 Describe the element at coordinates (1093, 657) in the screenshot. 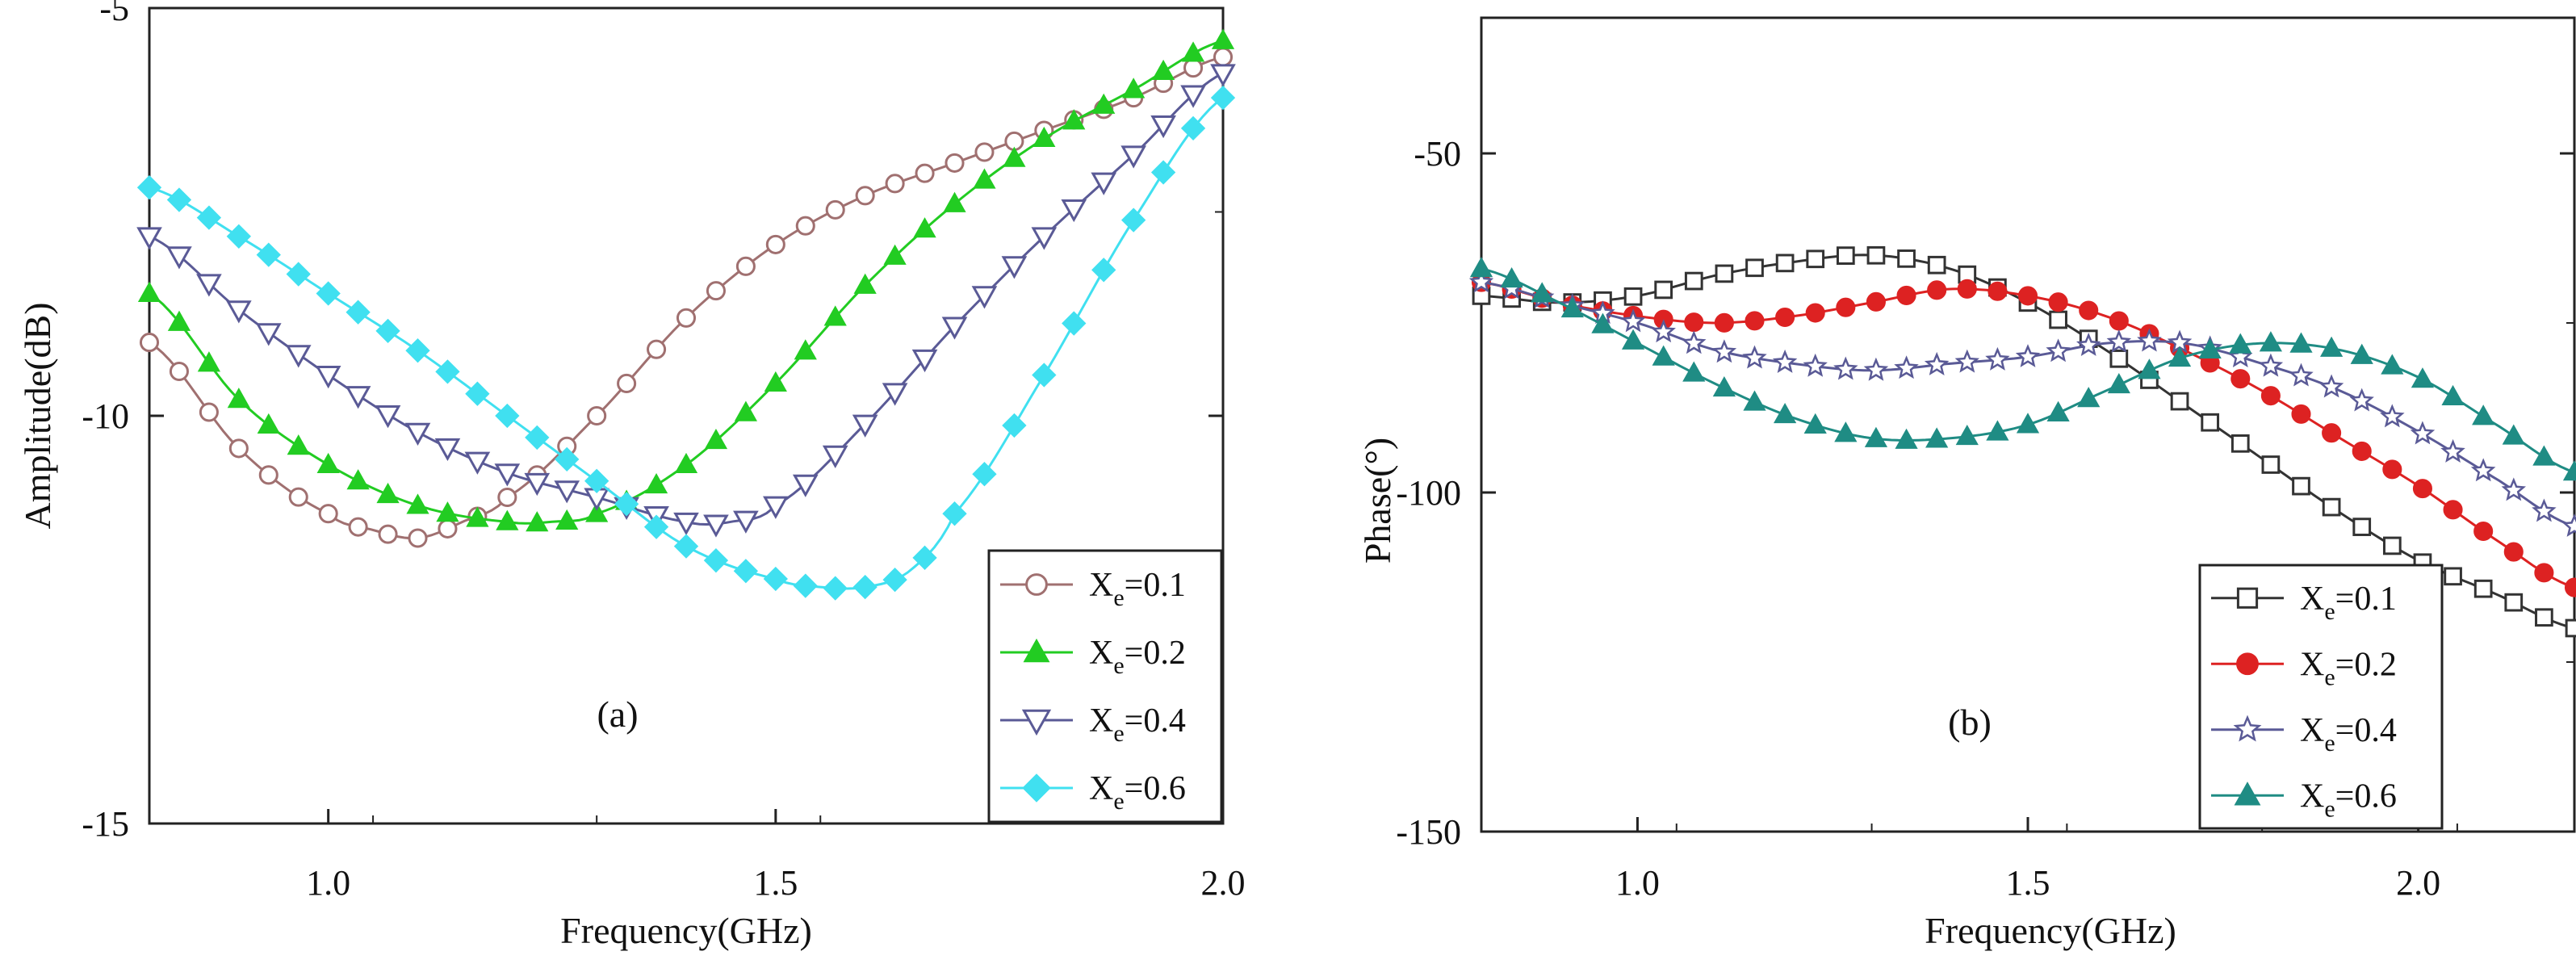

I see `legend-entry: Xe=0.2` at that location.